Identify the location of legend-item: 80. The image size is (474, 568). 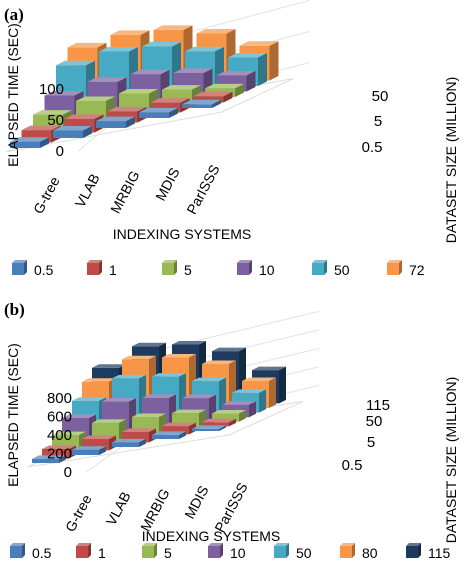
(359, 552).